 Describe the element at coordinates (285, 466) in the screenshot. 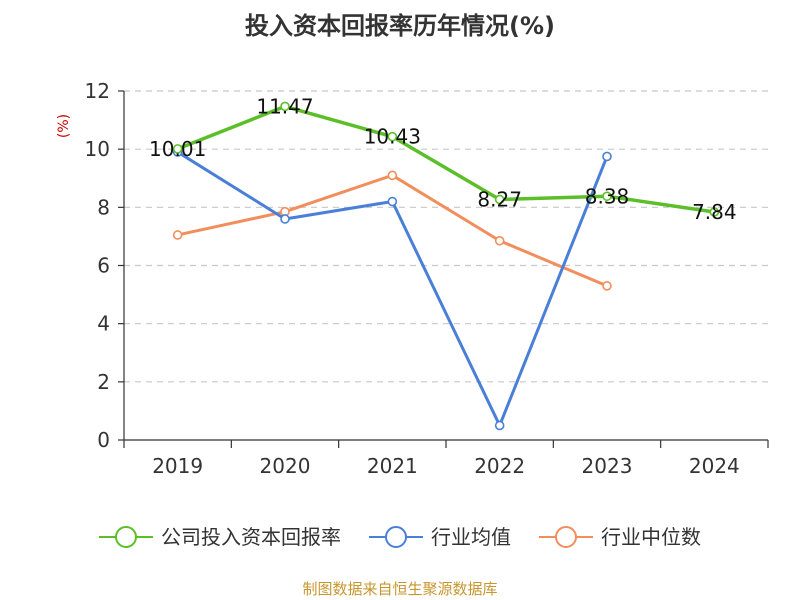

I see `x-tick-label: 2020` at that location.